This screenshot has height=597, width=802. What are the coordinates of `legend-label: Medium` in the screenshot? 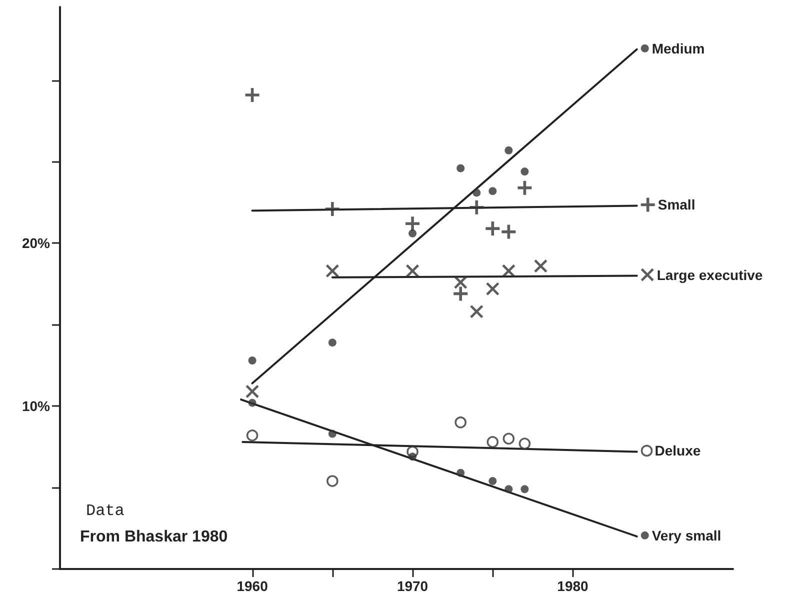 It's located at (678, 48).